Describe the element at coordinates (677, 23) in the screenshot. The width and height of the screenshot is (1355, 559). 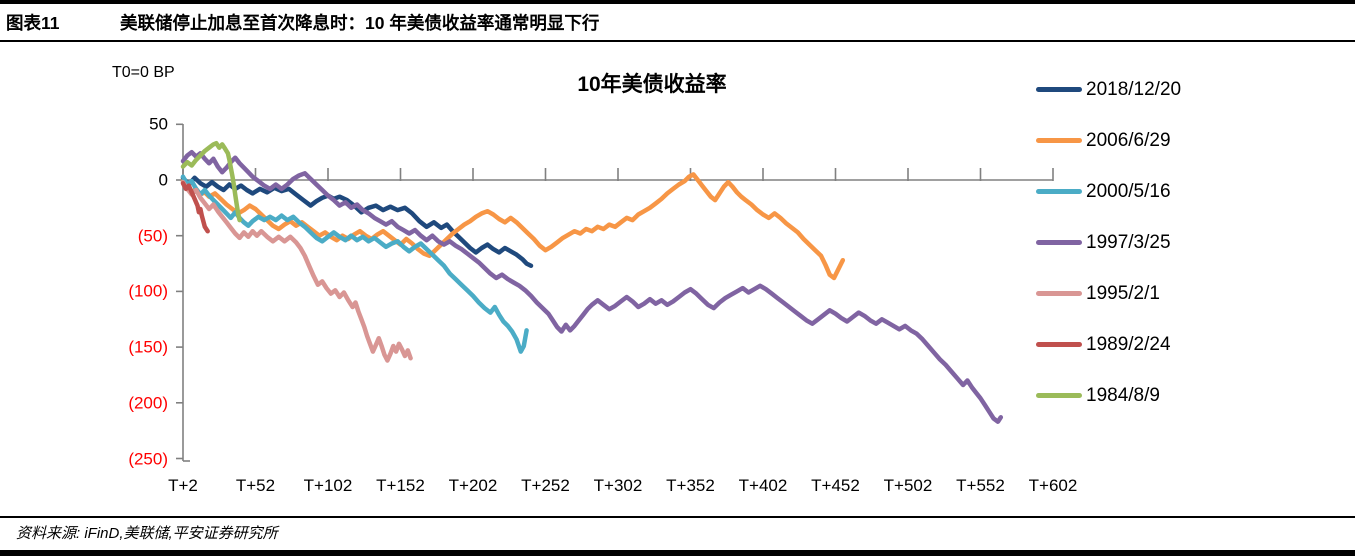
I see `figure-header: 图表11 美联储停止加息至首次降息时：10 年美债收益率通常明显下行` at that location.